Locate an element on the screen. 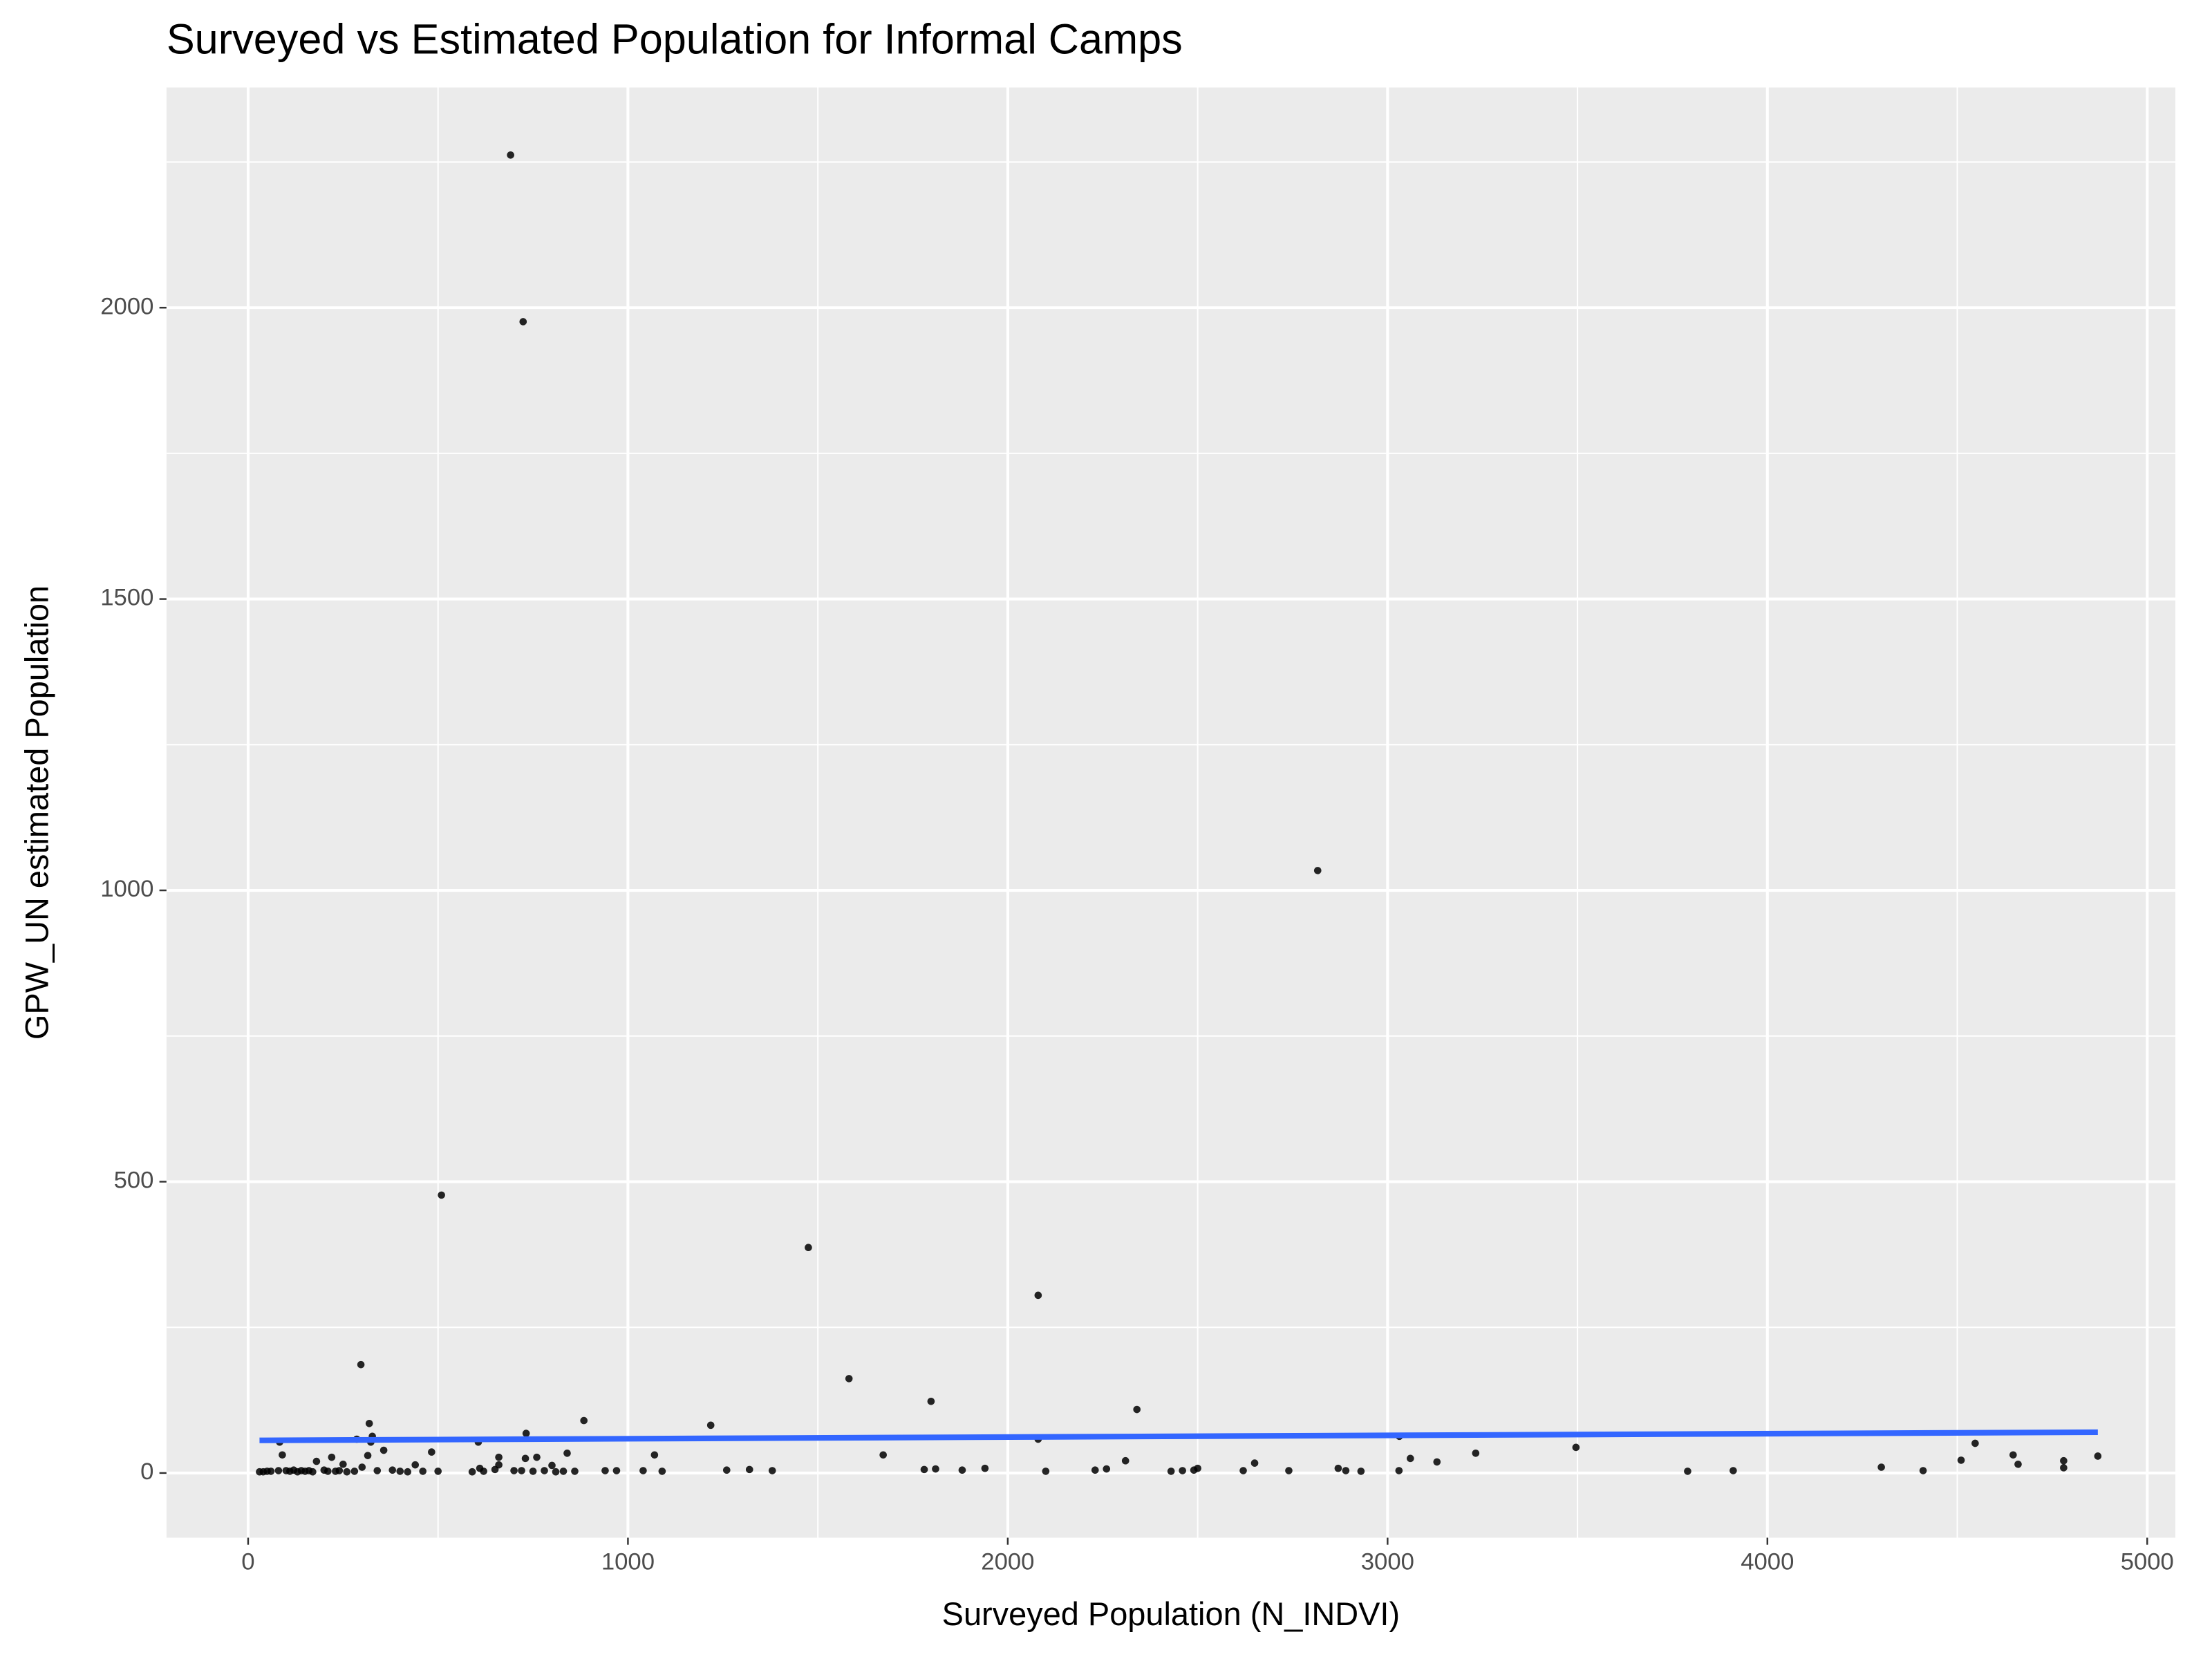 Image resolution: width=2212 pixels, height=1659 pixels. y-tick-label: 0 is located at coordinates (146, 1472).